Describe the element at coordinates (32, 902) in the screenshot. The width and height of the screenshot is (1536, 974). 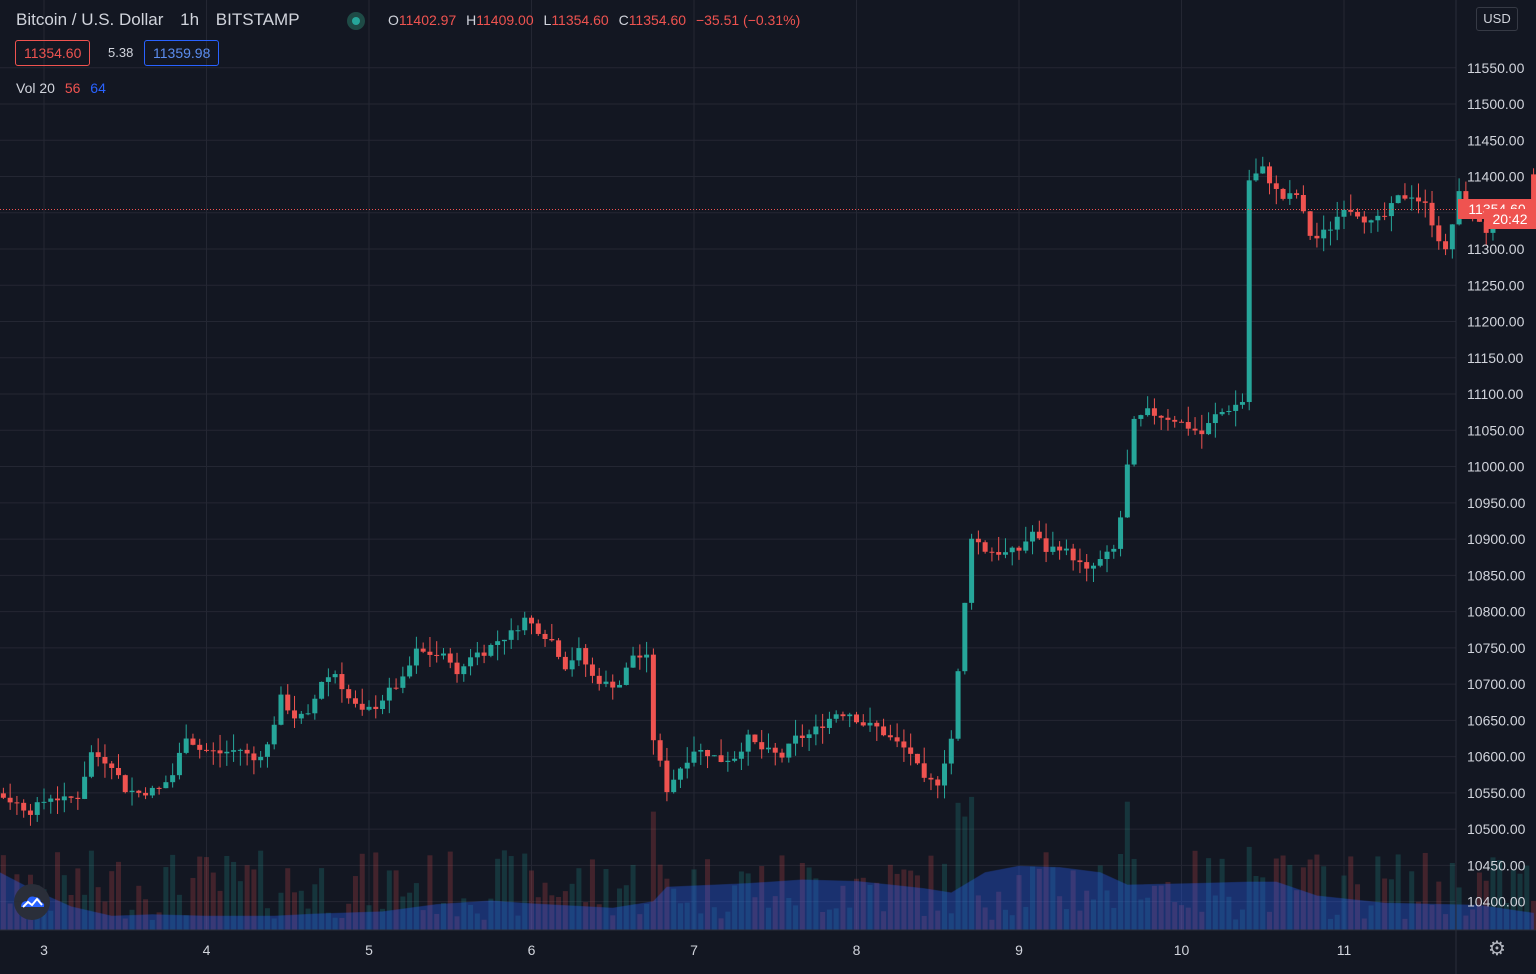
I see `tradingview-cloud-icon` at that location.